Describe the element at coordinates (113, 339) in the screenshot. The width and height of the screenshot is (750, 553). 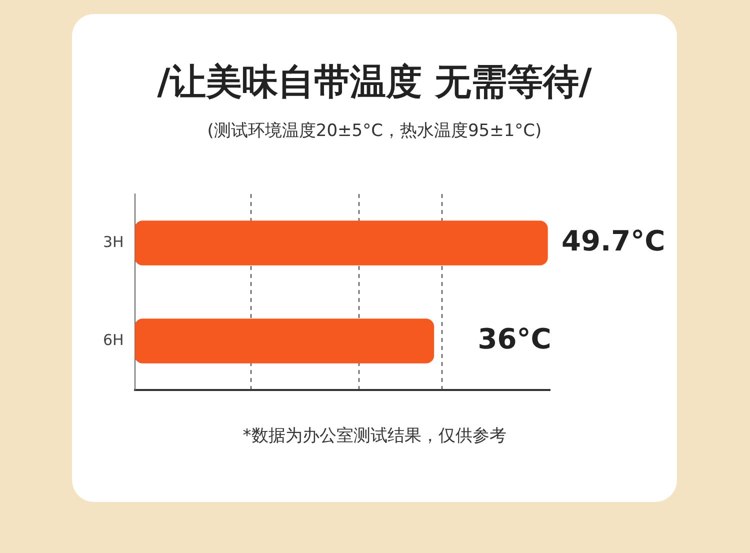
I see `y-tick-label: 6H` at that location.